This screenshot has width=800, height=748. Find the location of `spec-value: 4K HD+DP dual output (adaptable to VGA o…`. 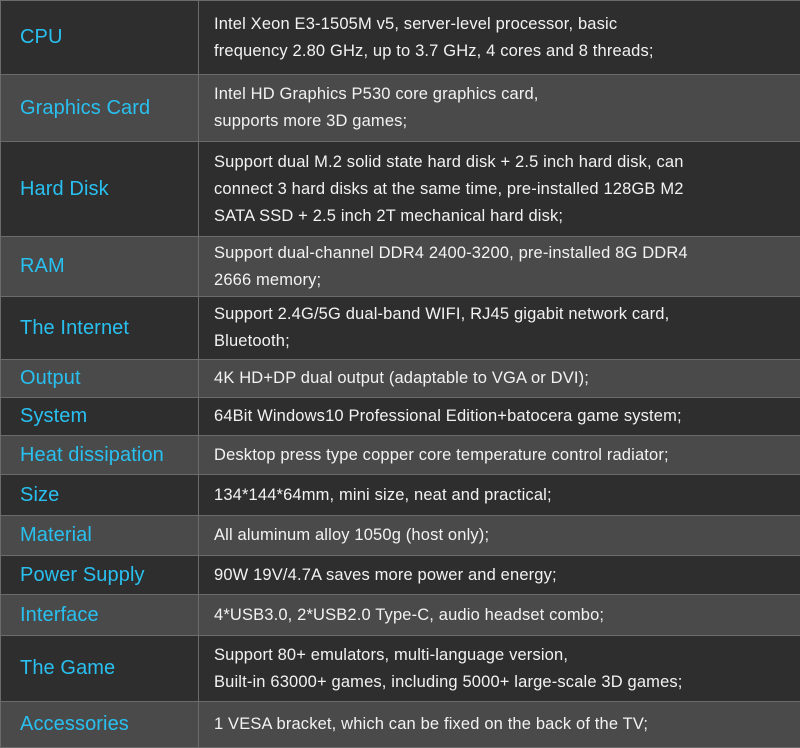

spec-value: 4K HD+DP dual output (adaptable to VGA o… is located at coordinates (499, 379).